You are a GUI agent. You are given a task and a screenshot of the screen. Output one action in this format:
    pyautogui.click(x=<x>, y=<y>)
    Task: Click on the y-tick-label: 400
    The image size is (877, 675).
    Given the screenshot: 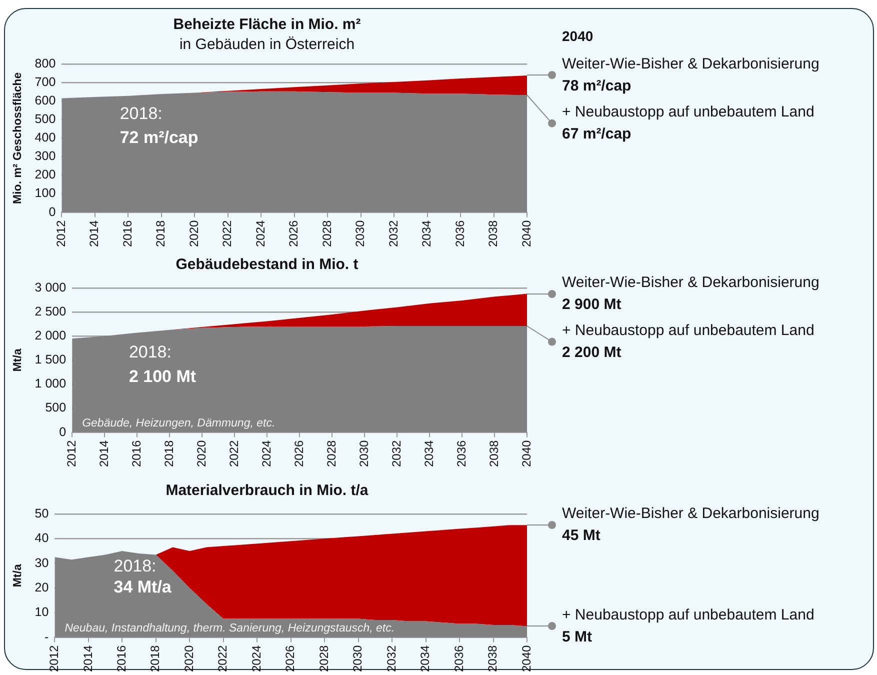 What is the action you would take?
    pyautogui.click(x=45, y=137)
    